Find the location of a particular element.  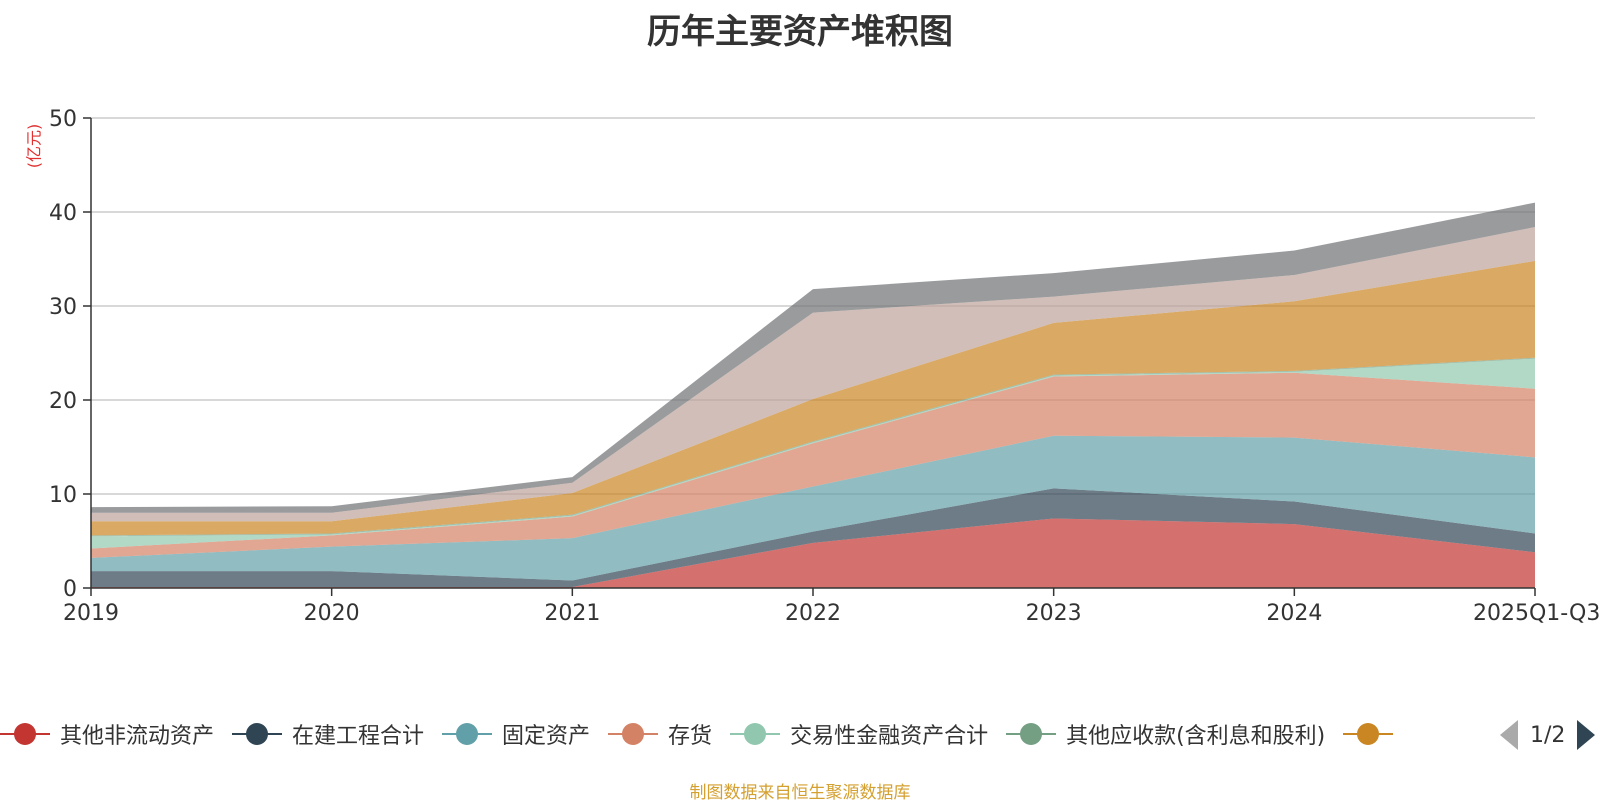

y-tick-label: 50 is located at coordinates (63, 119).